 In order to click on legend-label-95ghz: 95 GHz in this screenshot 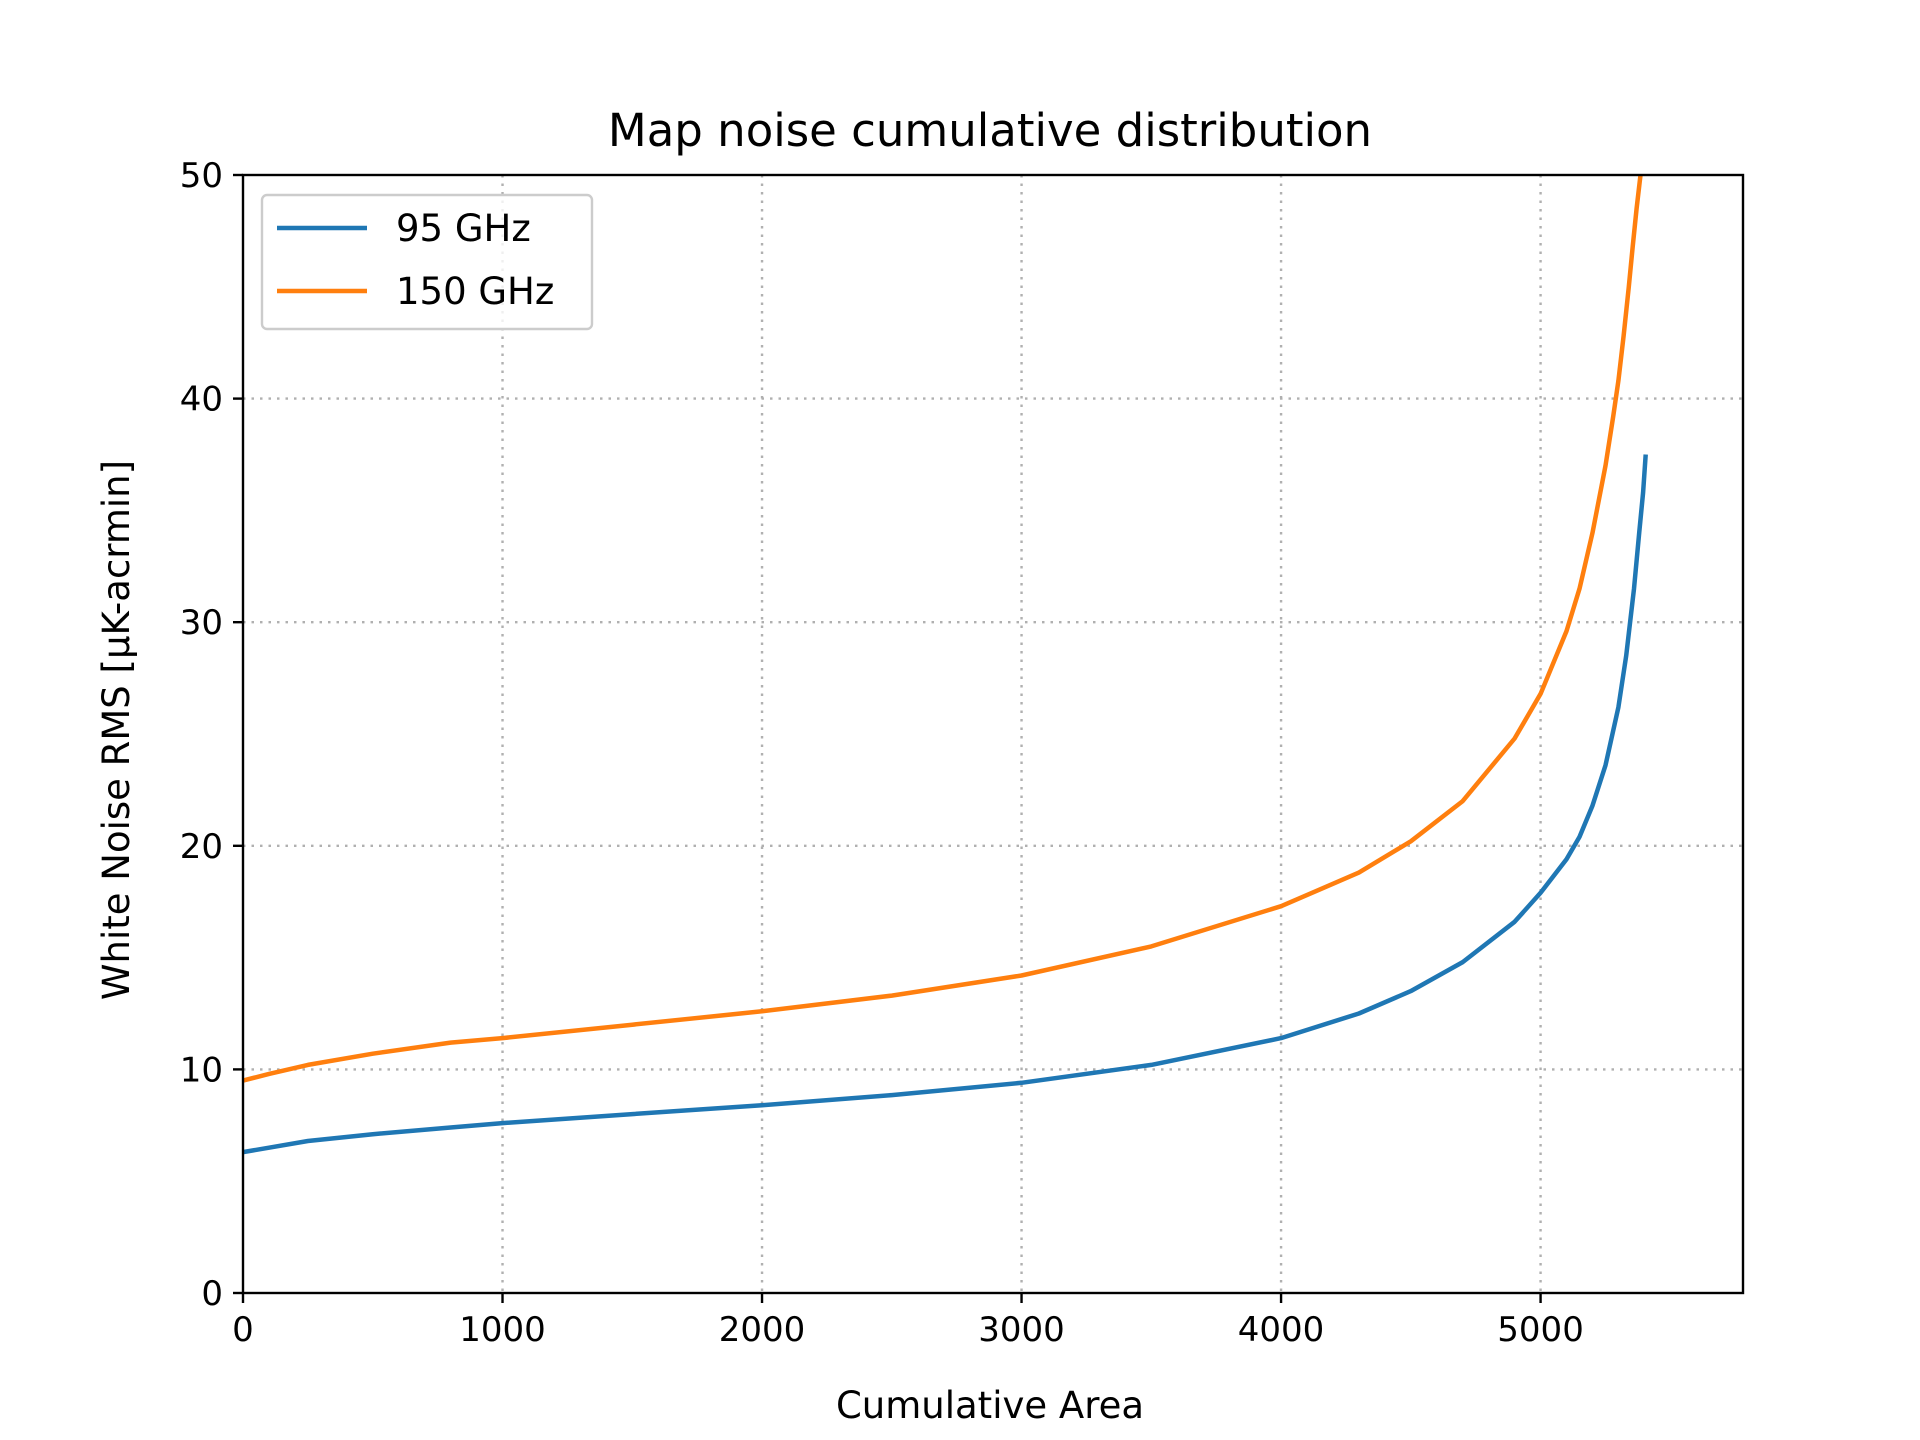, I will do `click(463, 228)`.